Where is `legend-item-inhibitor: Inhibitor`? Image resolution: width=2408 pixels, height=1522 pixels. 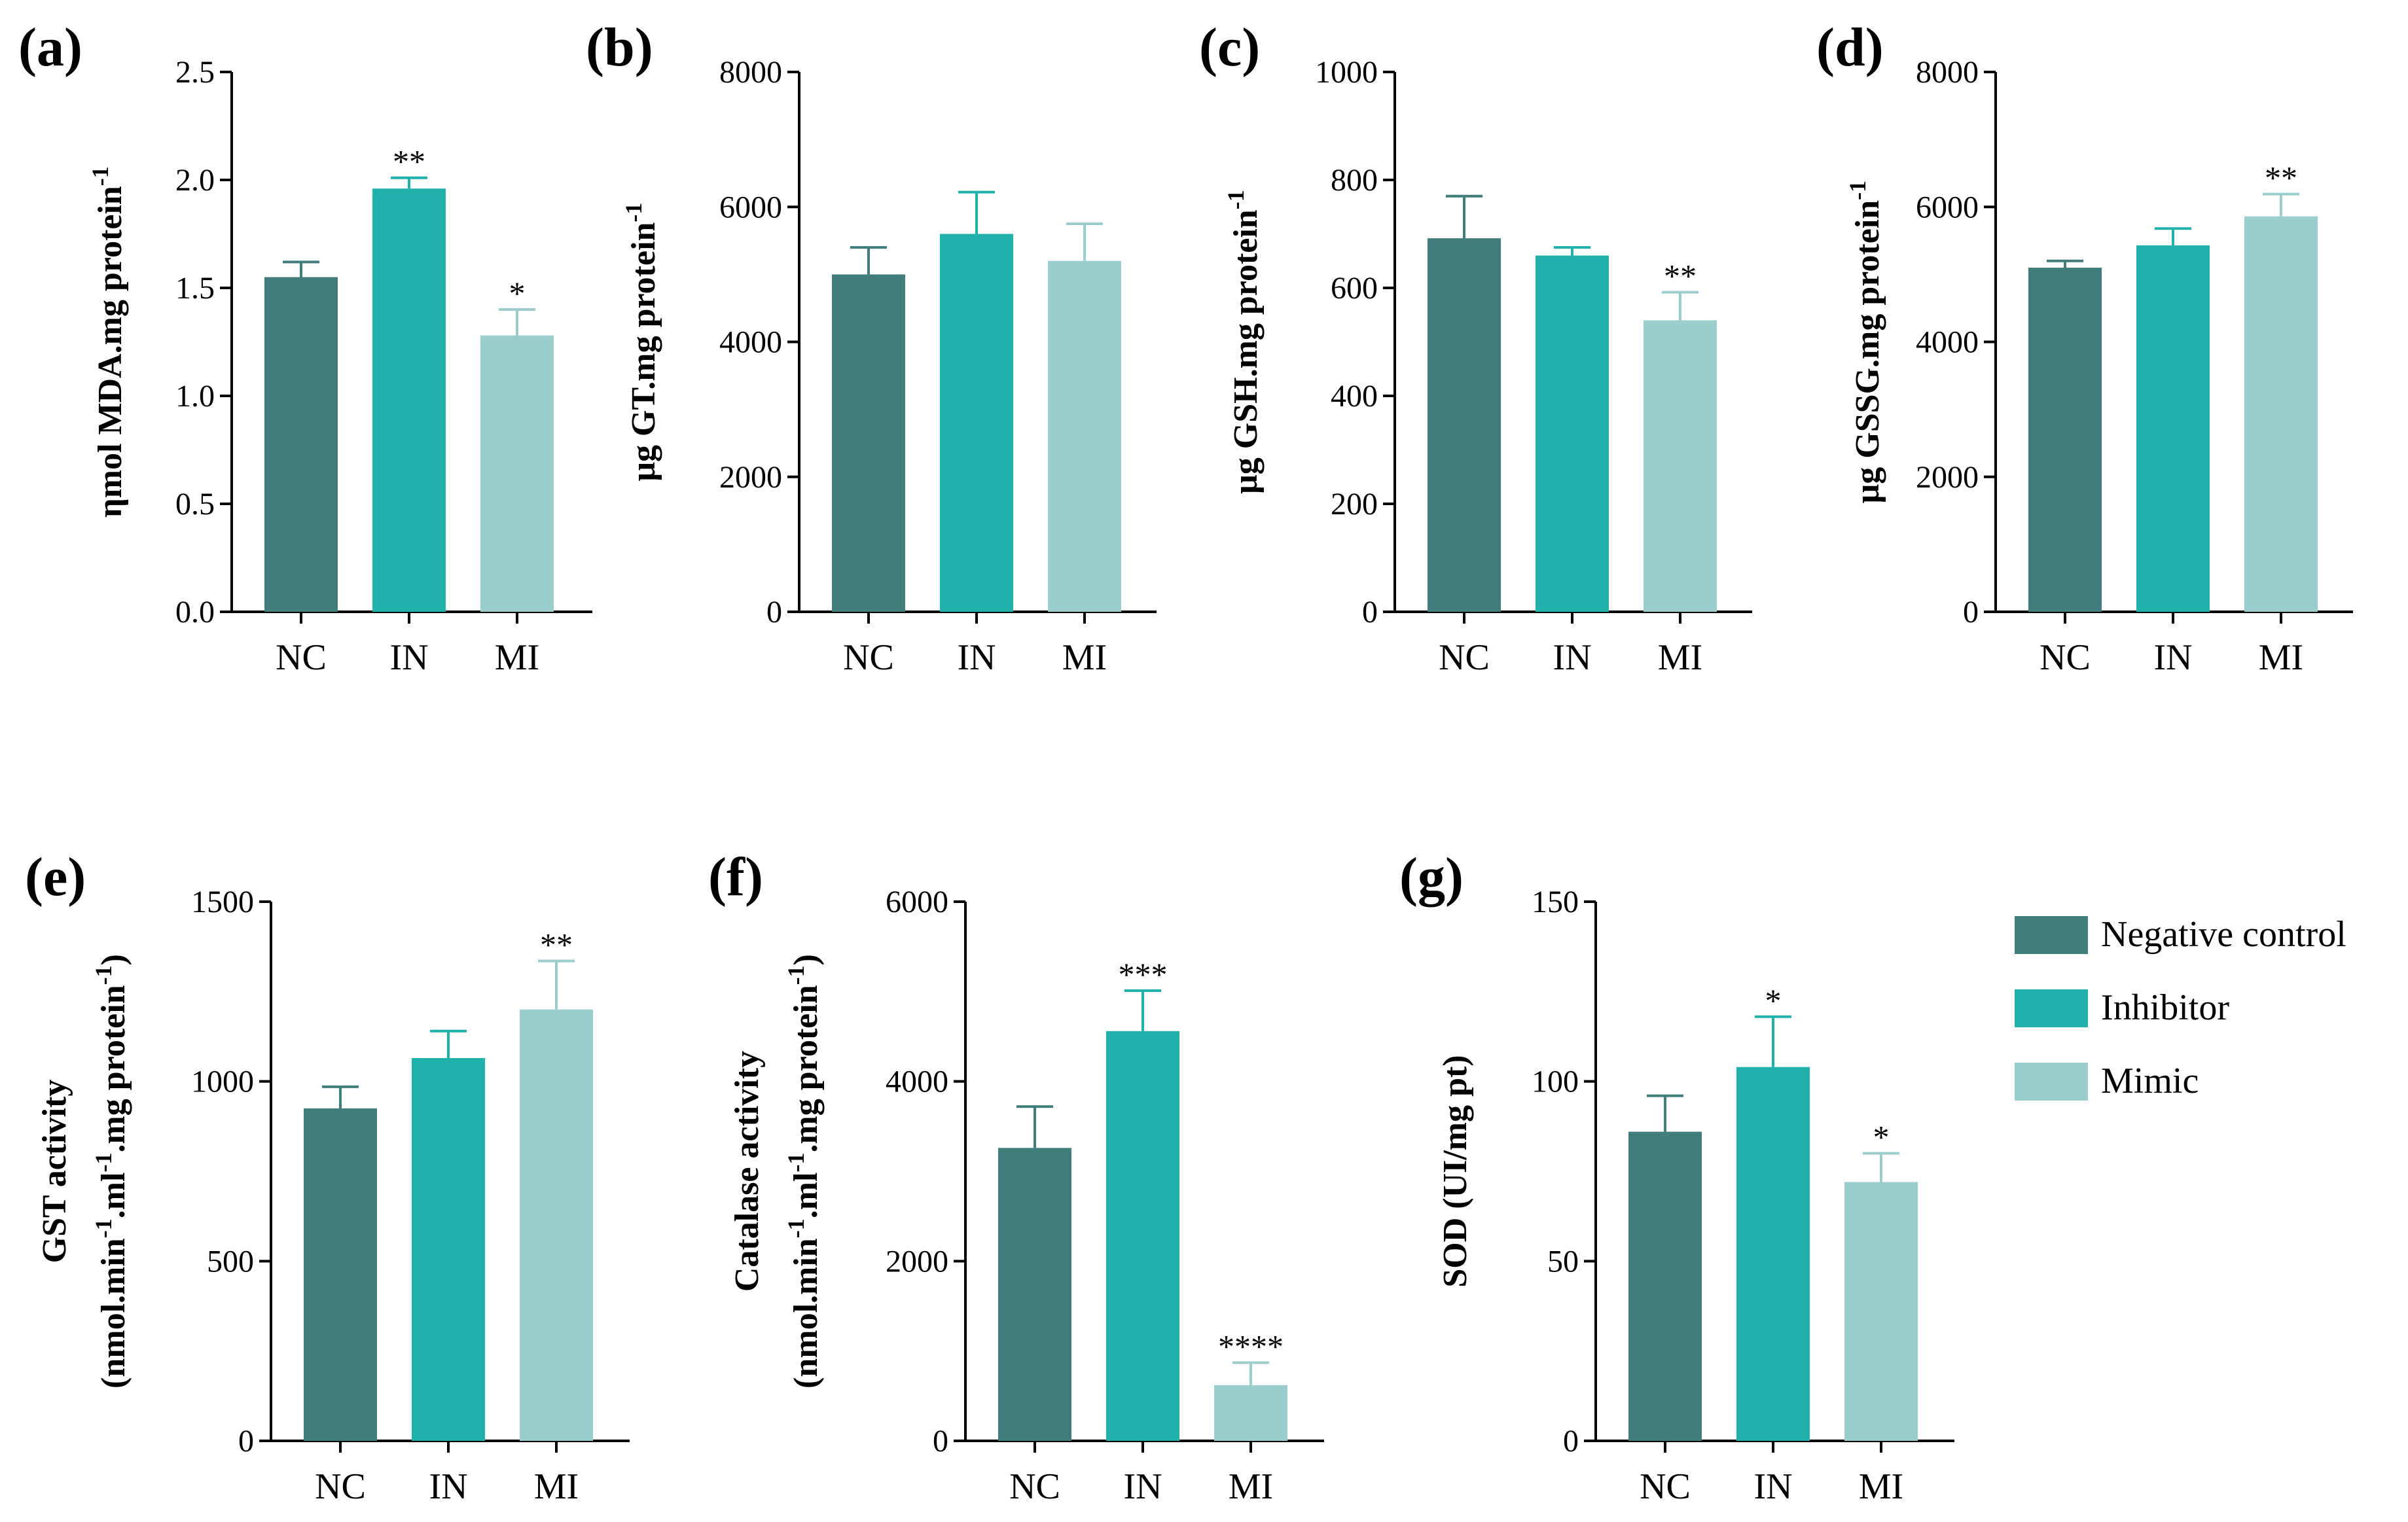
legend-item-inhibitor: Inhibitor is located at coordinates (2122, 1007).